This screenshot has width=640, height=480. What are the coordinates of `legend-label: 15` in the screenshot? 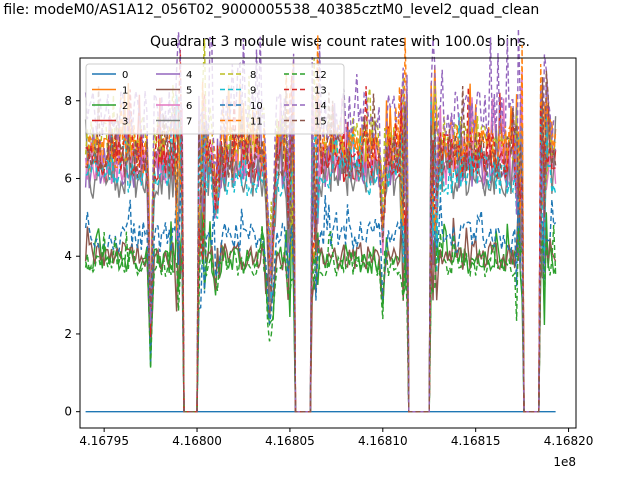 It's located at (320, 122).